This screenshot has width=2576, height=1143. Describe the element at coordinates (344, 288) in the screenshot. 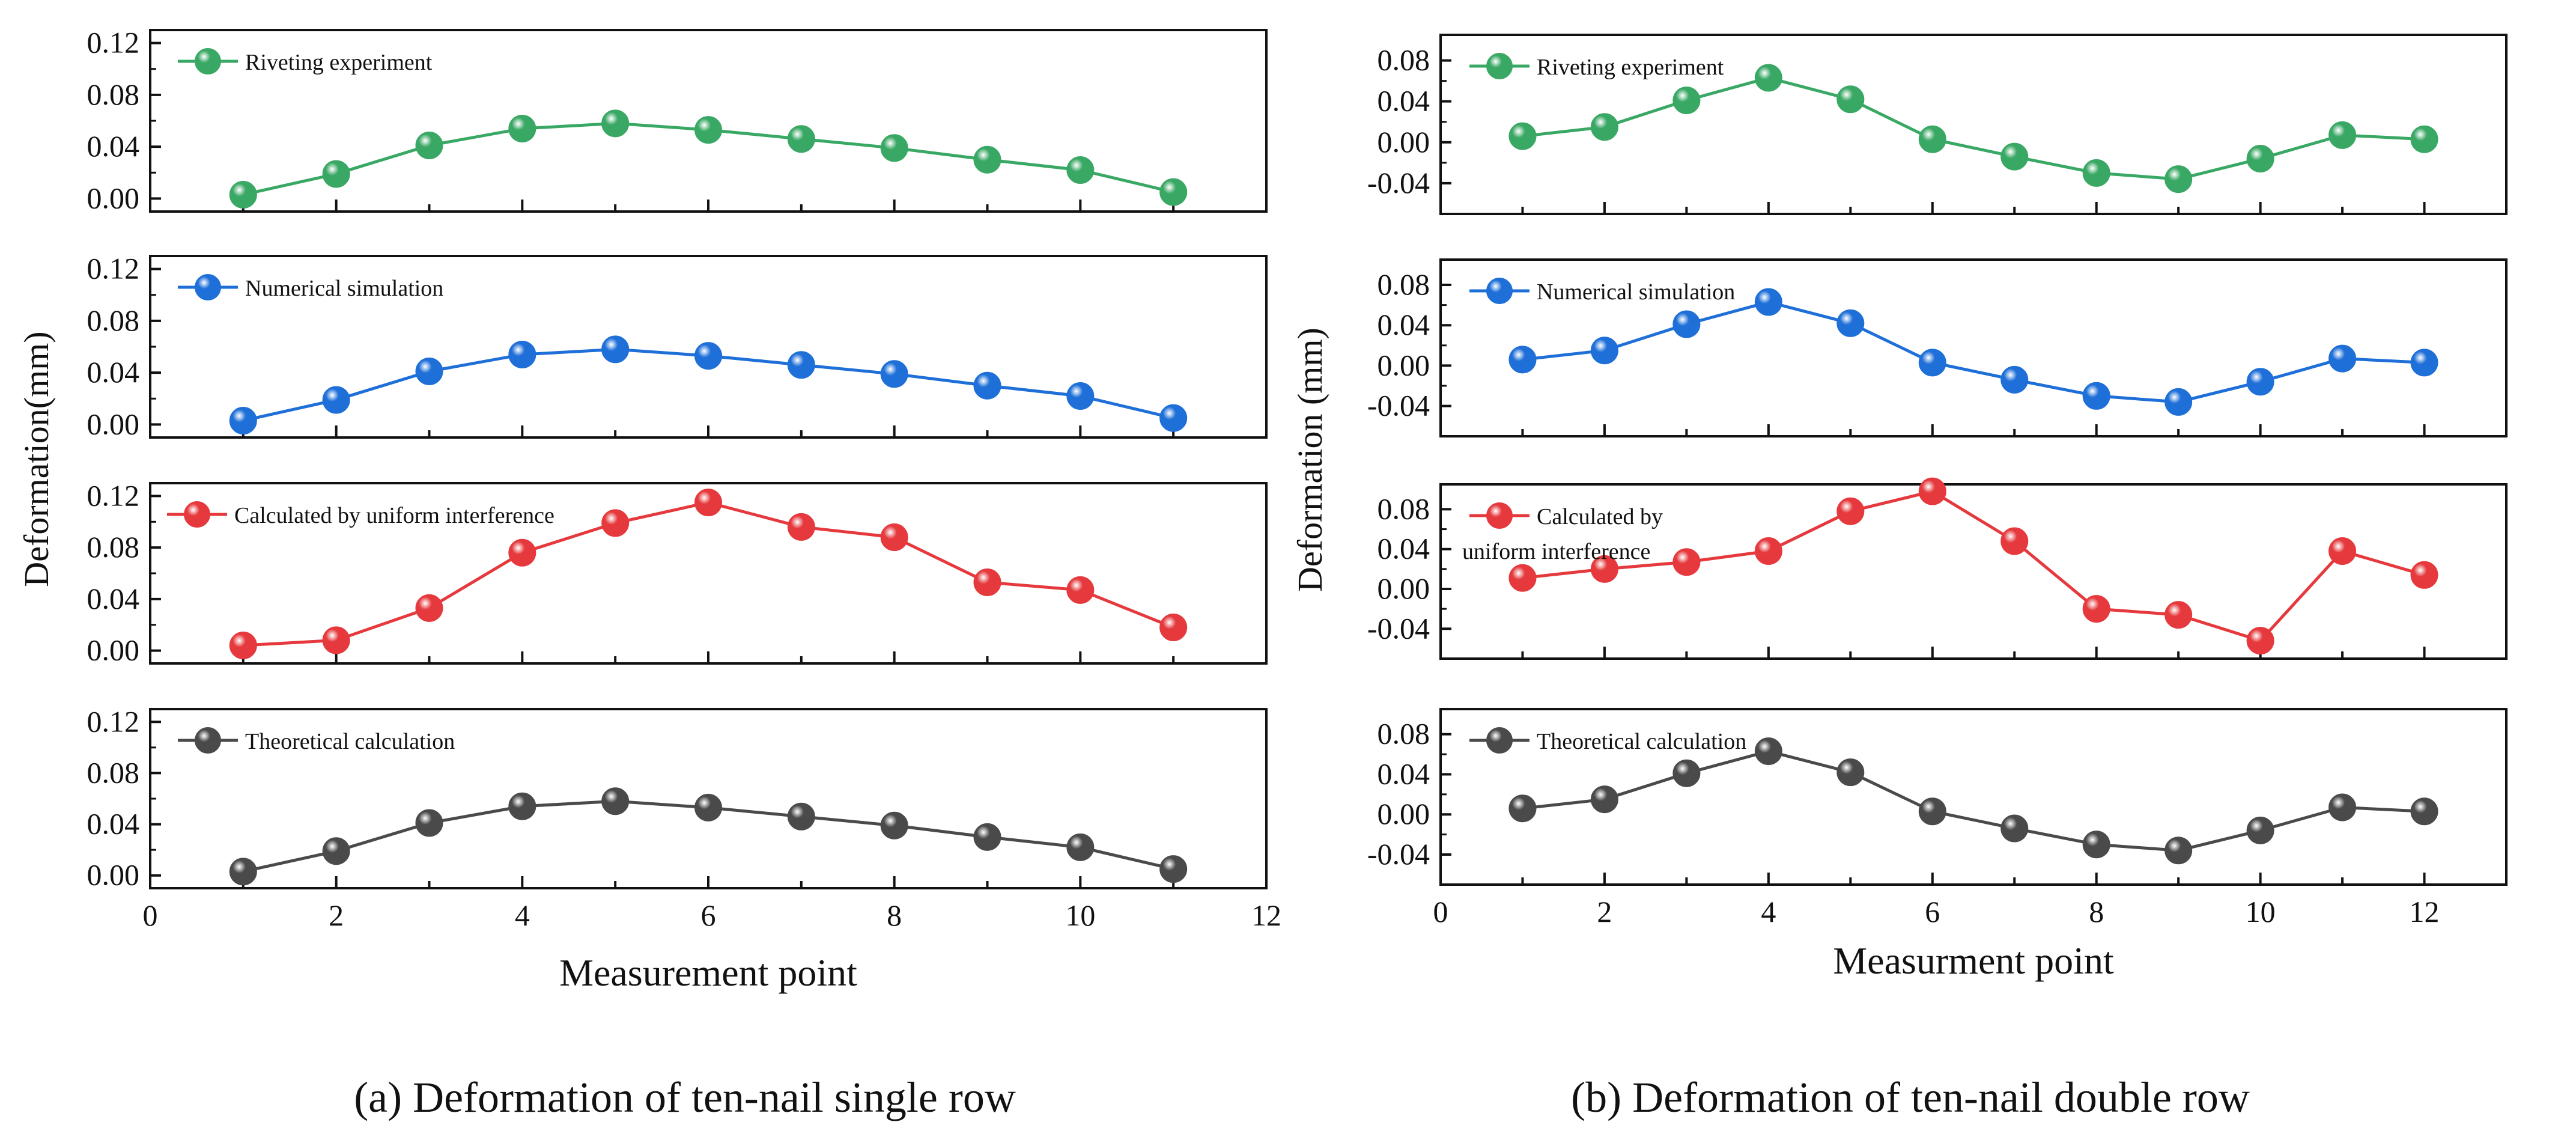

I see `legend-label: Numerical simulation` at that location.